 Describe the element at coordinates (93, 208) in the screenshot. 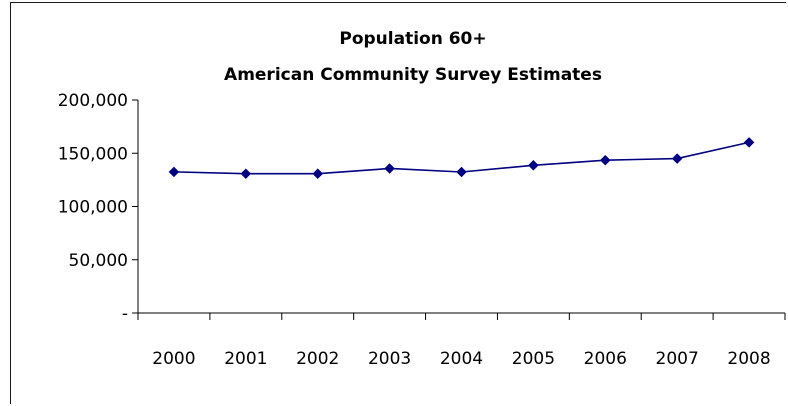

I see `y-tick-label: 100,000` at that location.